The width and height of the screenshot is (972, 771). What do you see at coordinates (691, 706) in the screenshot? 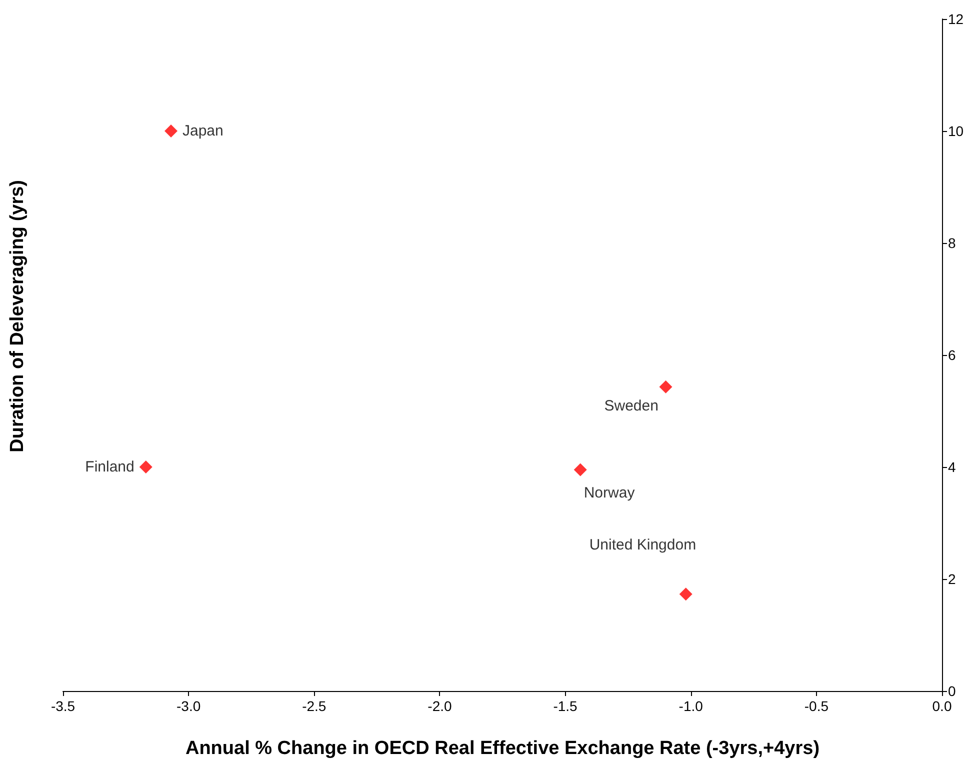
I see `x-tick-label: -1.0` at bounding box center [691, 706].